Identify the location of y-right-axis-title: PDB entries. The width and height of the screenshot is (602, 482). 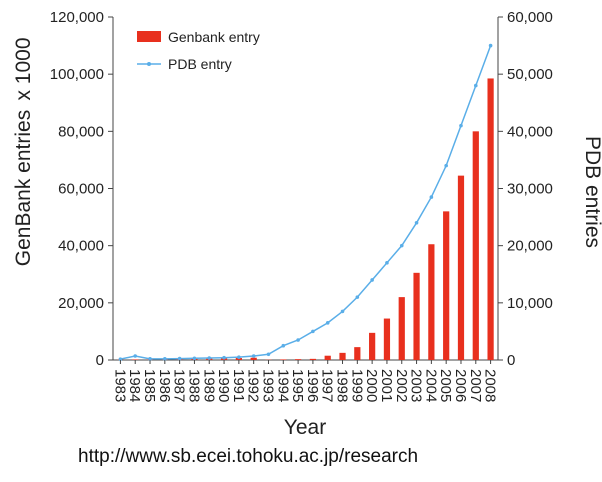
(591, 192).